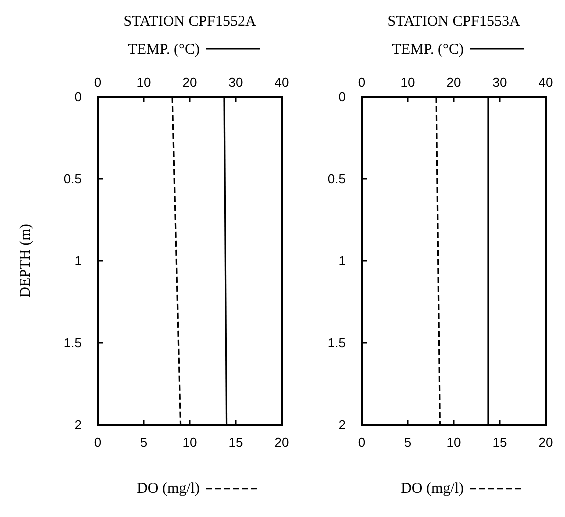  I want to click on chart-title: STATION CPF1553A, so click(454, 22).